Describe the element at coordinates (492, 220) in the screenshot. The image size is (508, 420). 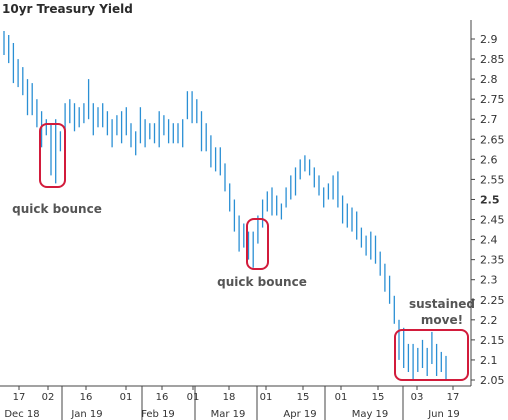
I see `y-tick-label: 2.45` at that location.